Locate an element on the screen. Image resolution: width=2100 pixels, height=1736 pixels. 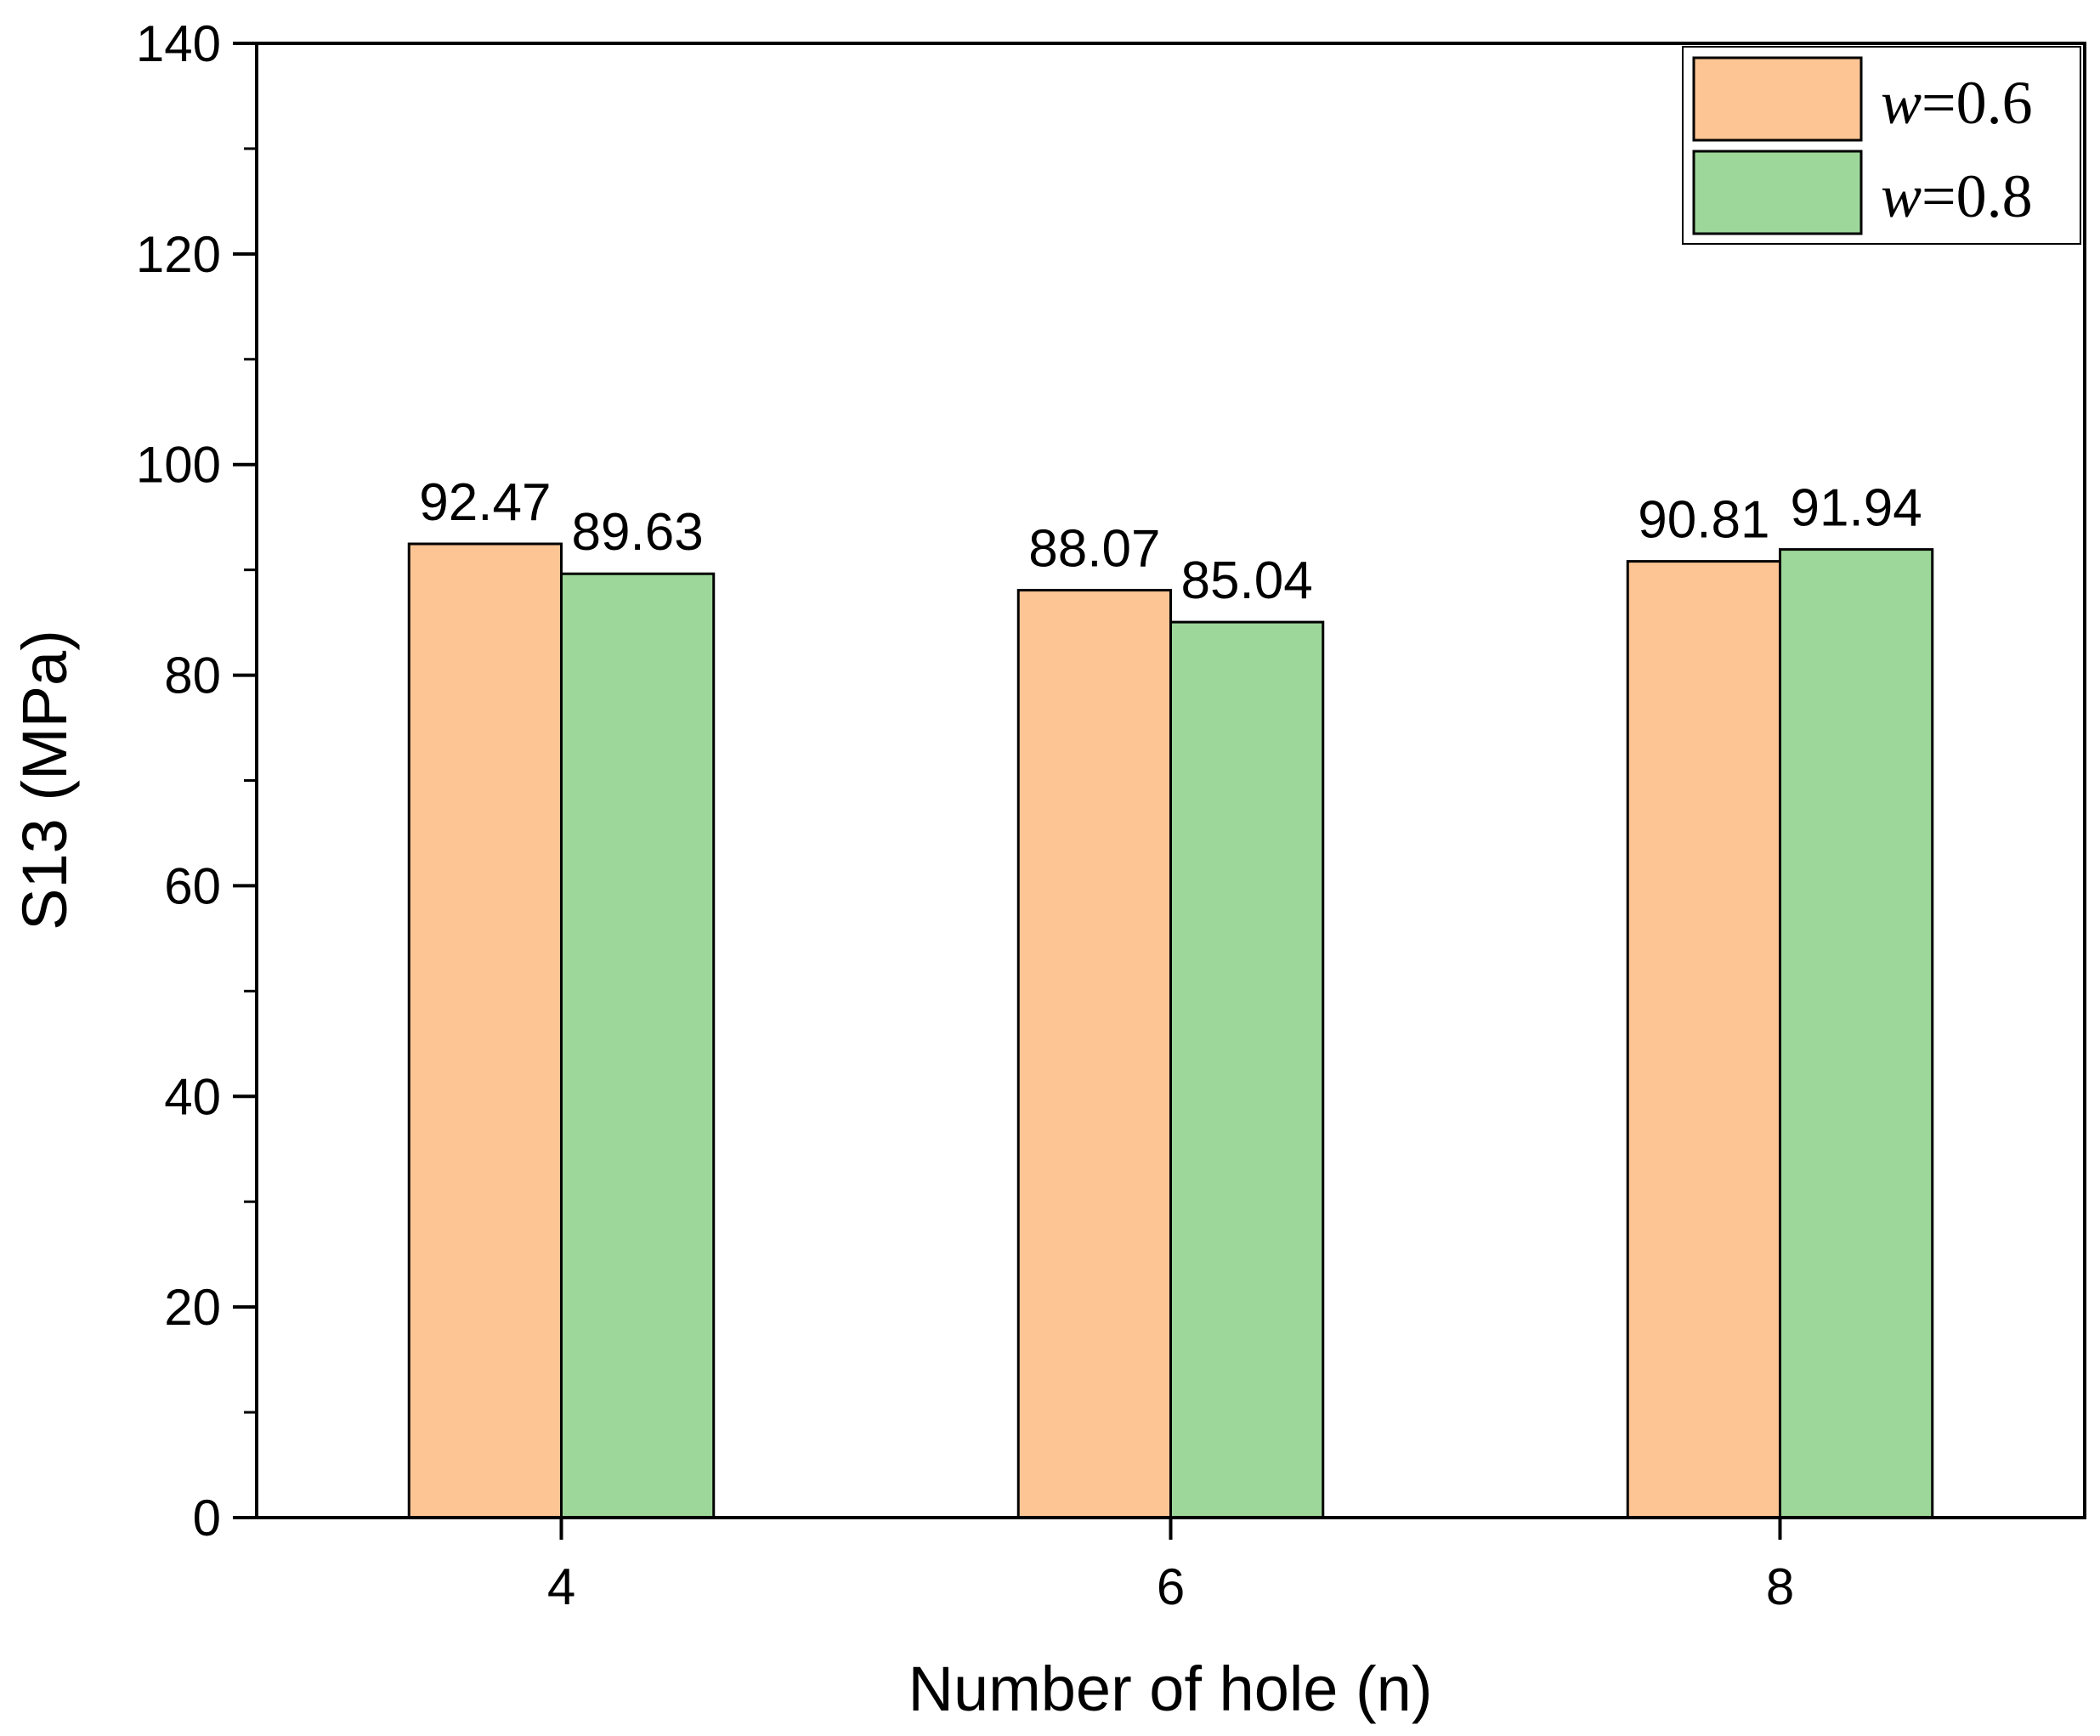
x-tick-label: 6 is located at coordinates (1171, 1586).